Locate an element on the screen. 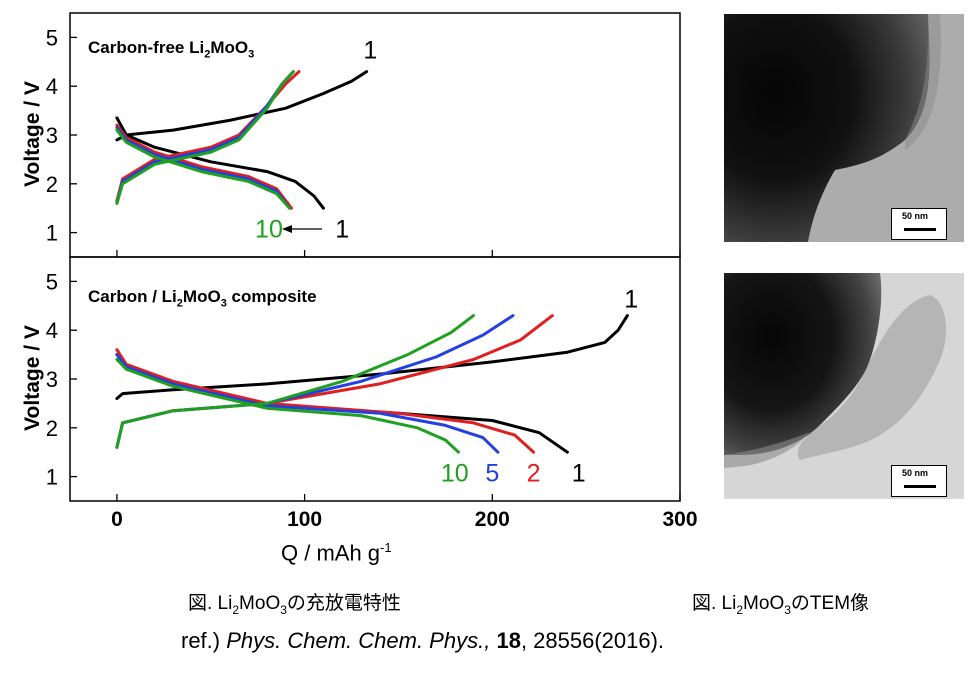  x-tick-label: 300 is located at coordinates (679, 519).